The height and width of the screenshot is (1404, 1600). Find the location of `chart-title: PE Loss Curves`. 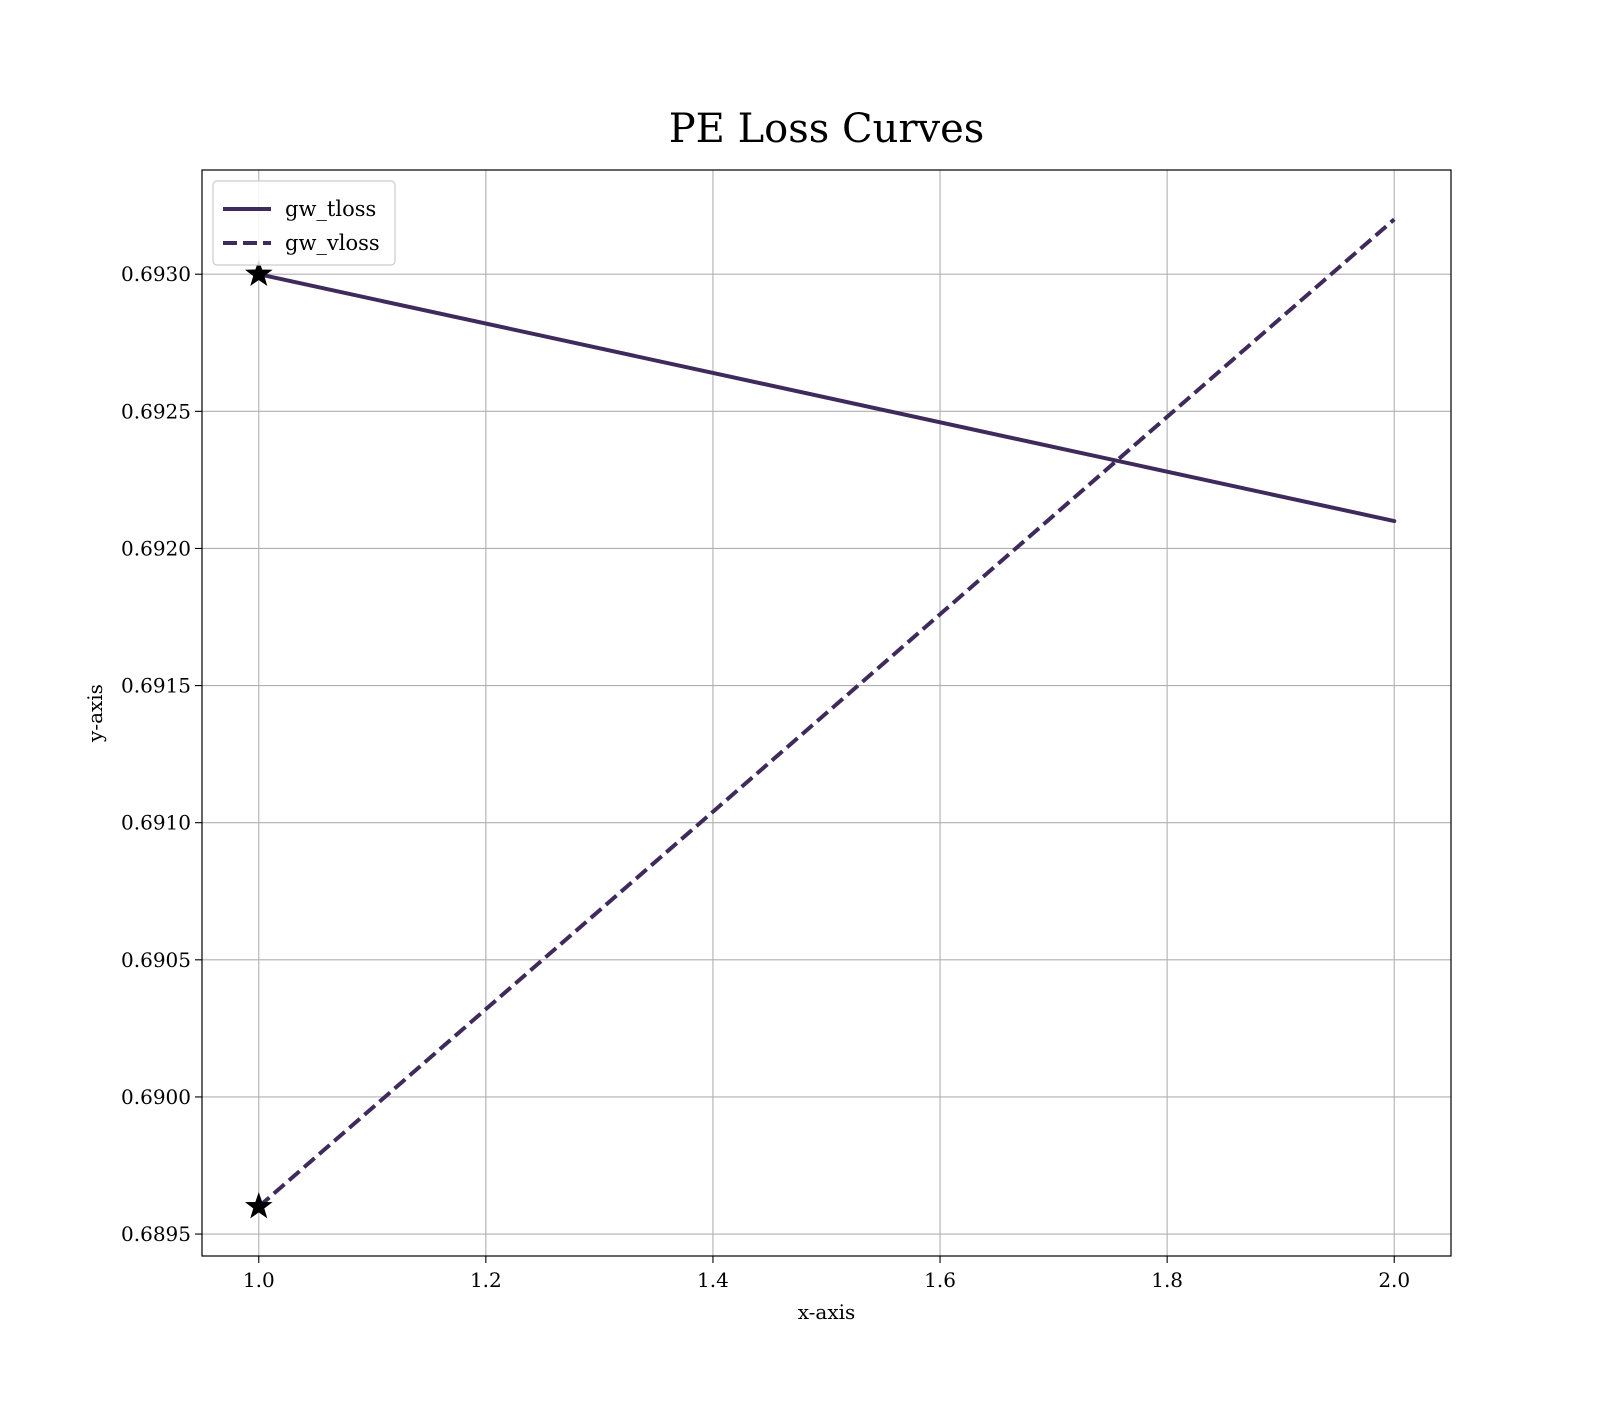

chart-title: PE Loss Curves is located at coordinates (827, 129).